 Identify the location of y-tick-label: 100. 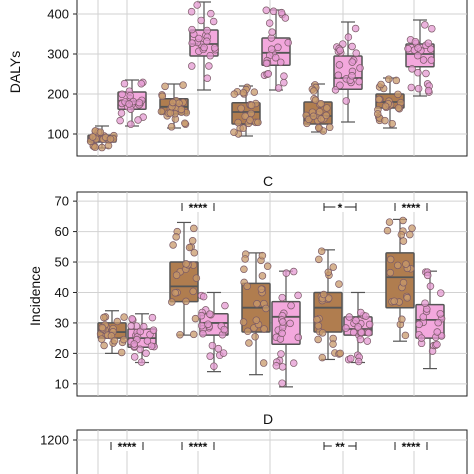
(58, 134).